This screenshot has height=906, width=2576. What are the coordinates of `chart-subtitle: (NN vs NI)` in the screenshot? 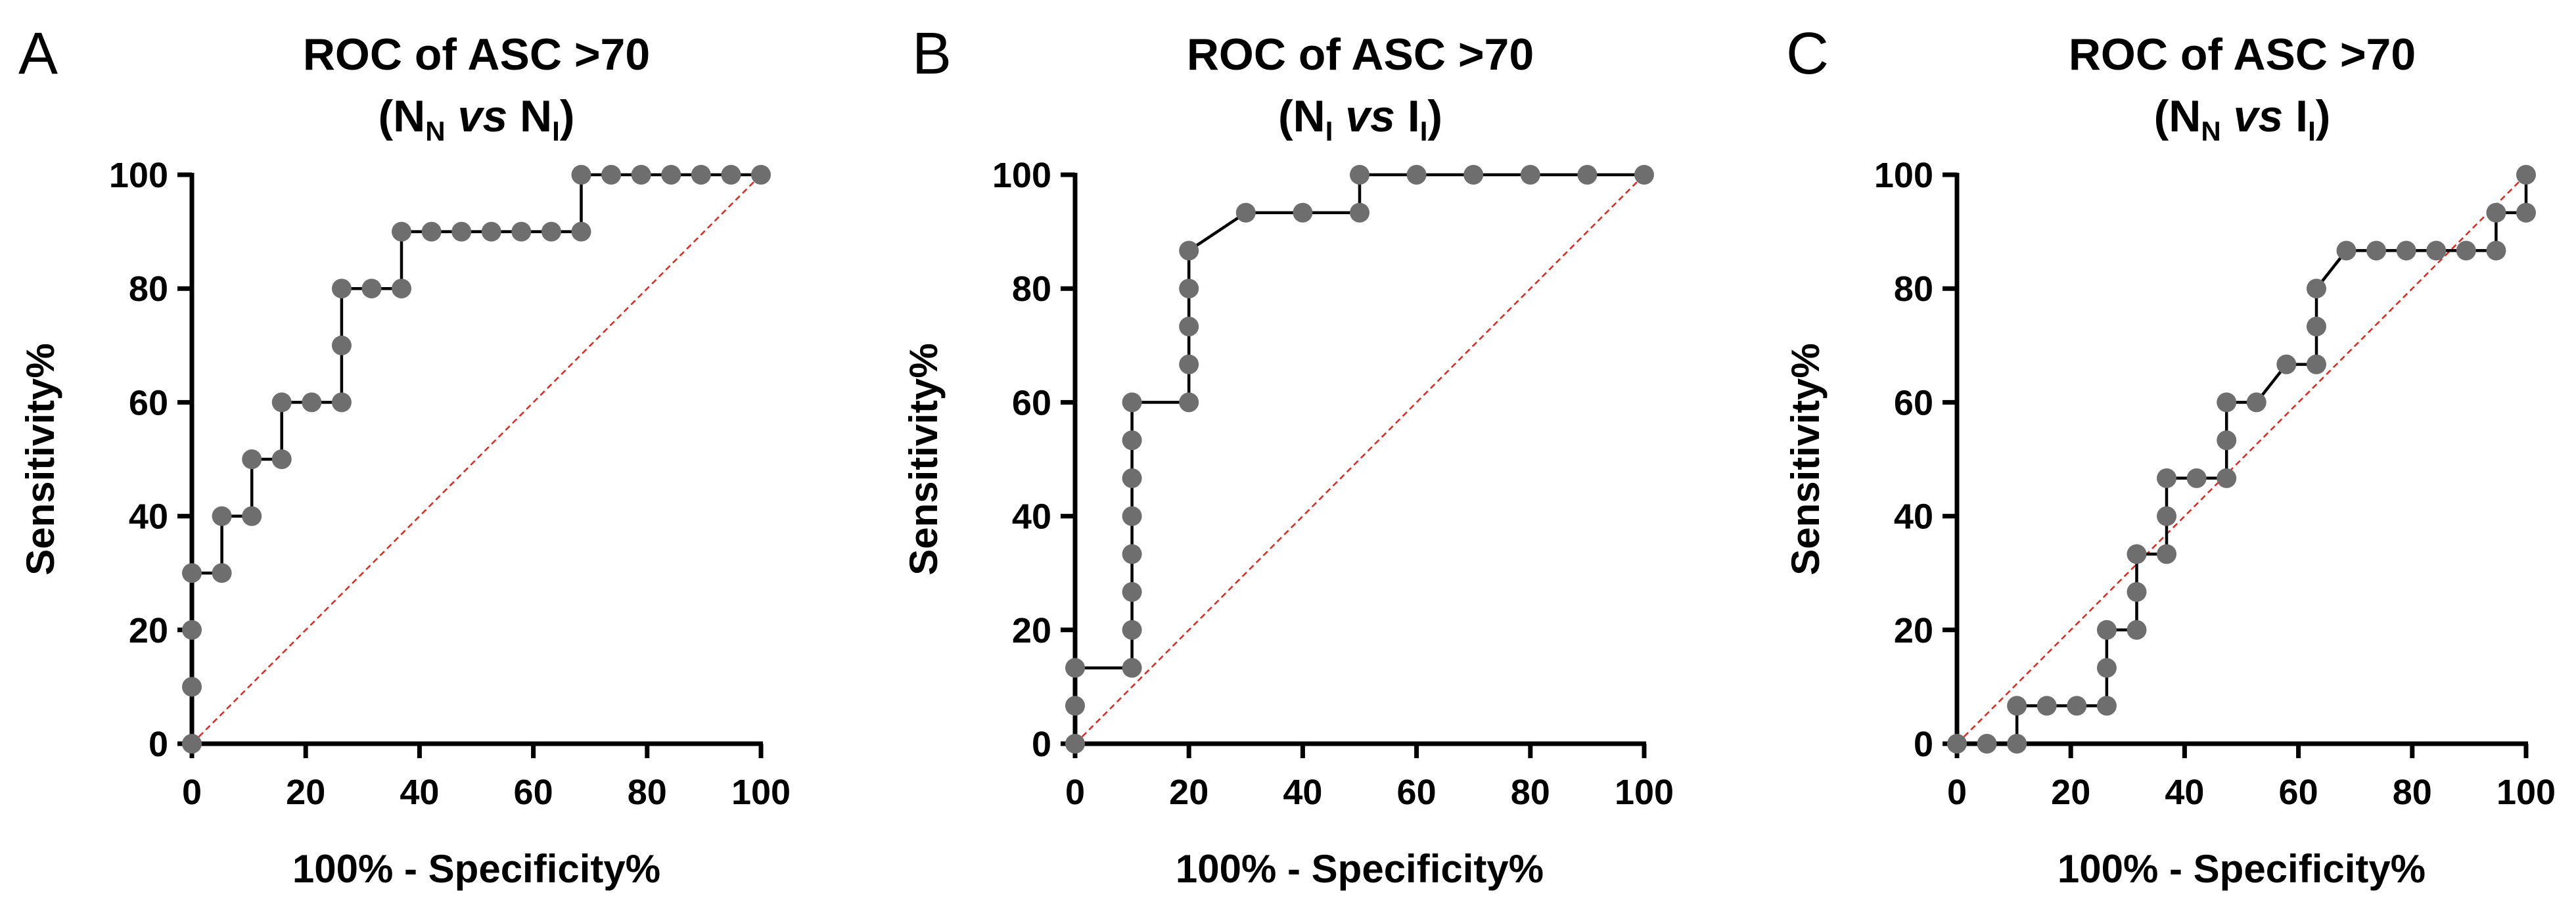 It's located at (477, 119).